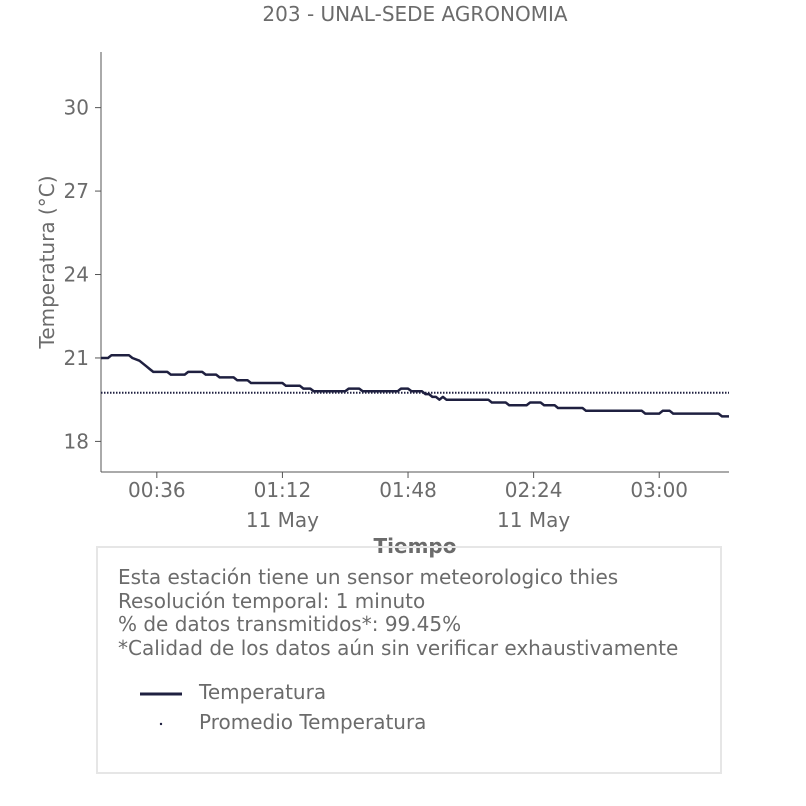  What do you see at coordinates (76, 358) in the screenshot?
I see `y-tick-label: 21` at bounding box center [76, 358].